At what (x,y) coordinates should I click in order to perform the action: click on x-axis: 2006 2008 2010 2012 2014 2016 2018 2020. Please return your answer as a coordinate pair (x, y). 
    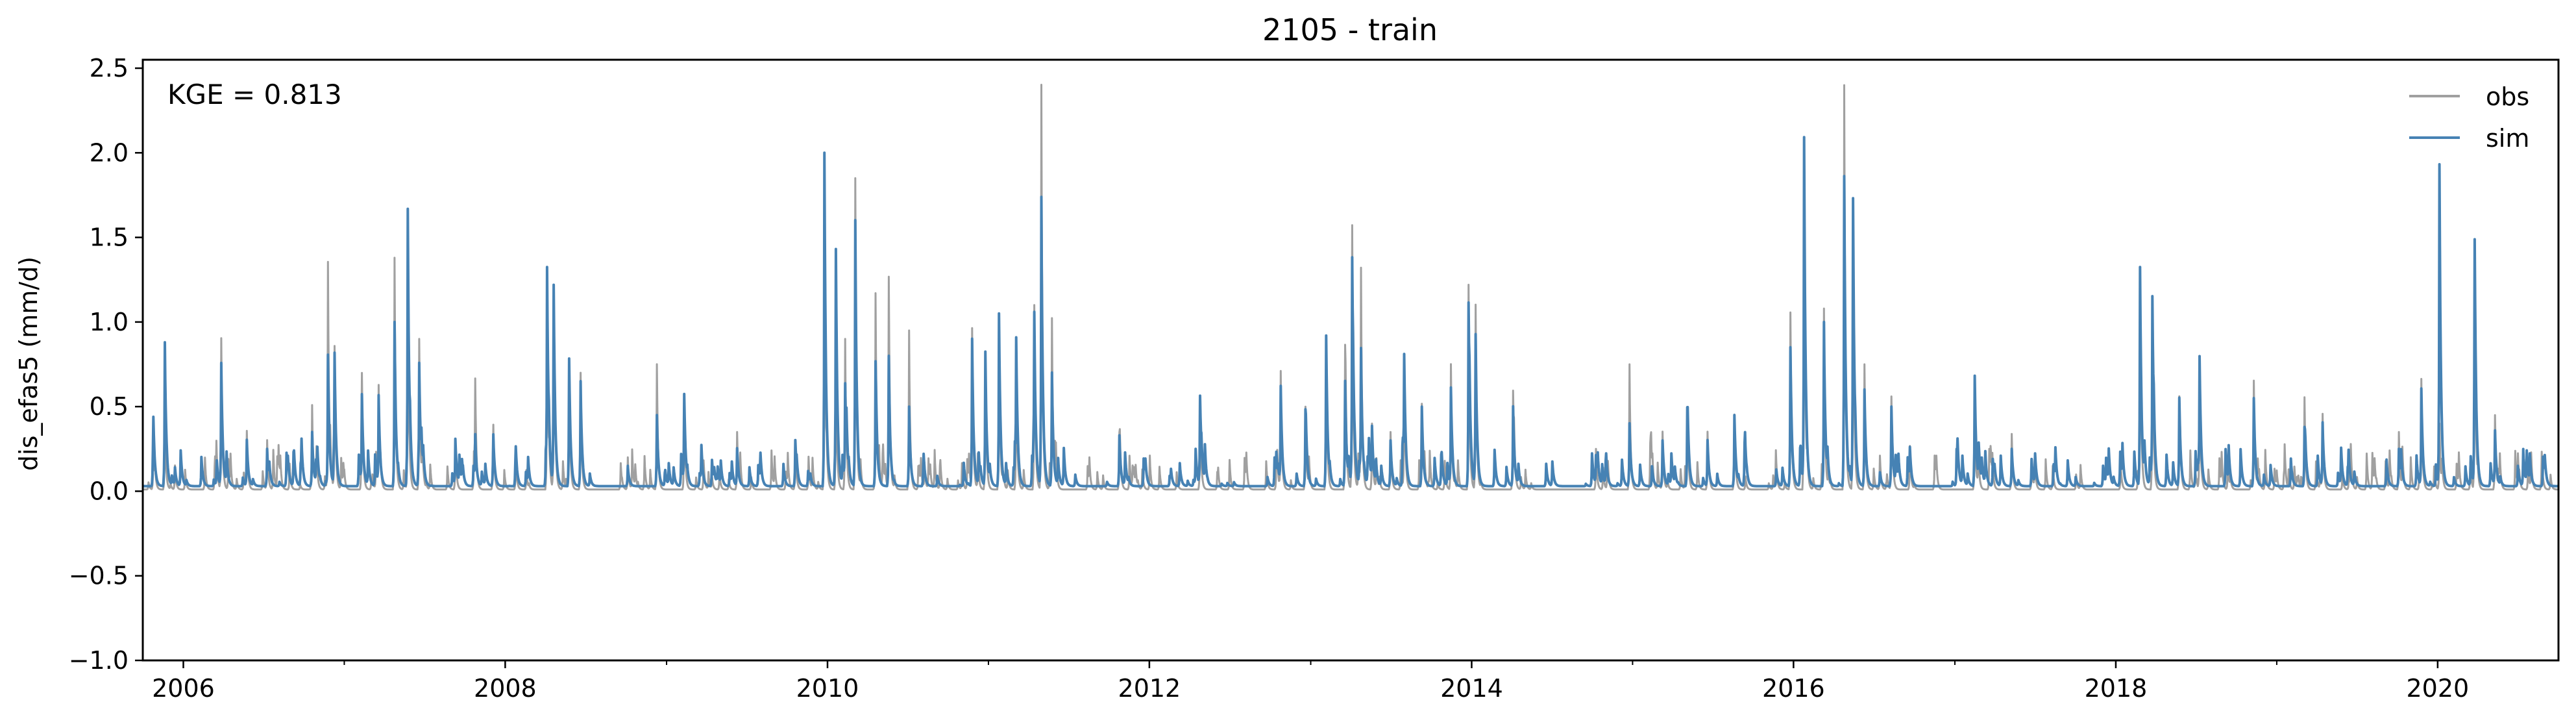
    Looking at the image, I should click on (1310, 681).